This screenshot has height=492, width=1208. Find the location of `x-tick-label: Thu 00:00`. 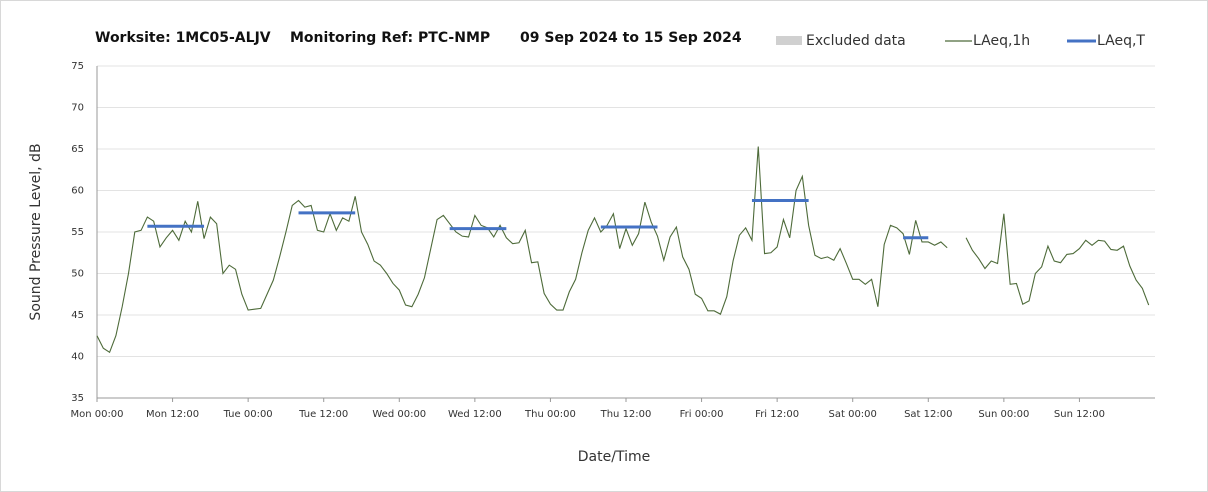

x-tick-label: Thu 00:00 is located at coordinates (550, 414).